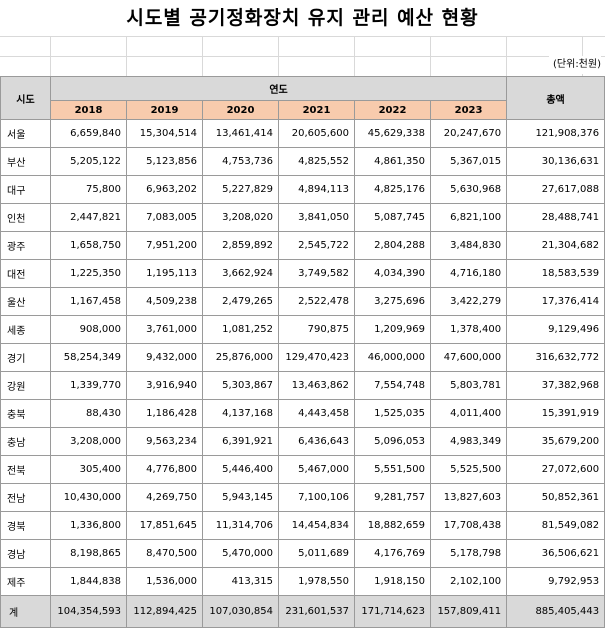 The height and width of the screenshot is (628, 605). Describe the element at coordinates (316, 161) in the screenshot. I see `value-cell: 4,825,552` at that location.